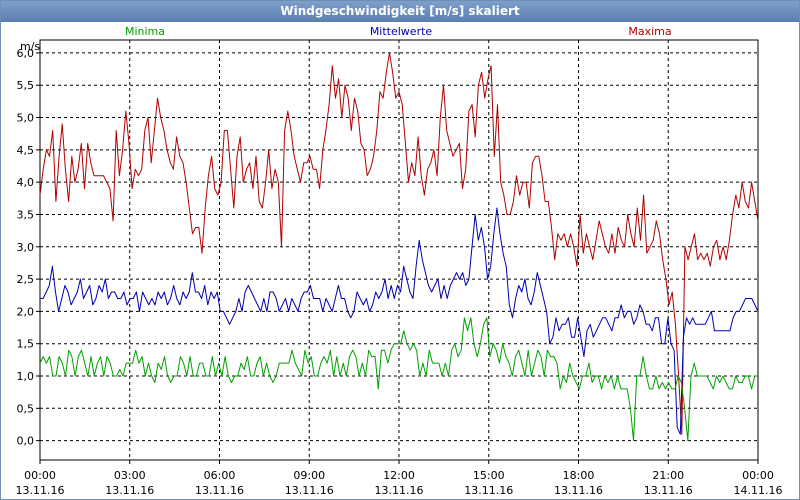 The height and width of the screenshot is (500, 800). I want to click on y-axis-tick-labels: 0,0 0,5 1,0 1,5 2,0 2,5 3,0 3,5 4,0 4,5 5,0 5,5 6,0, so click(26, 247).